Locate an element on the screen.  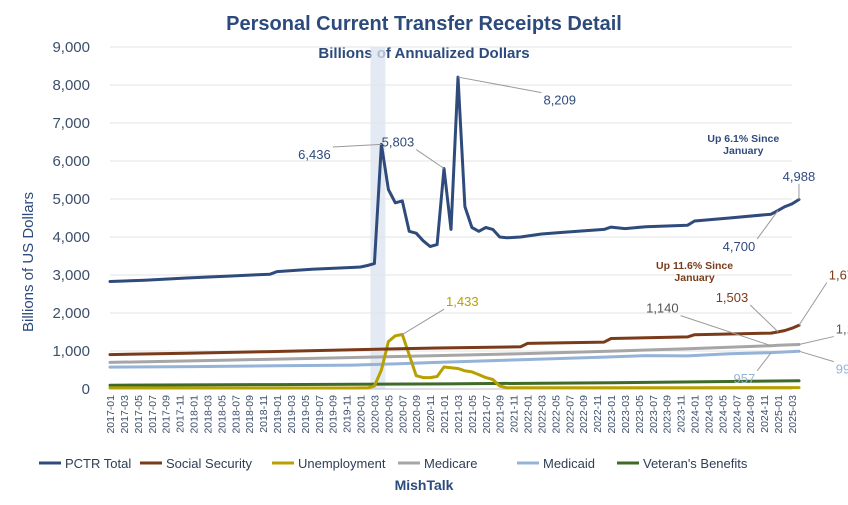
x-tick-label: 2017-09 is located at coordinates (167, 414).